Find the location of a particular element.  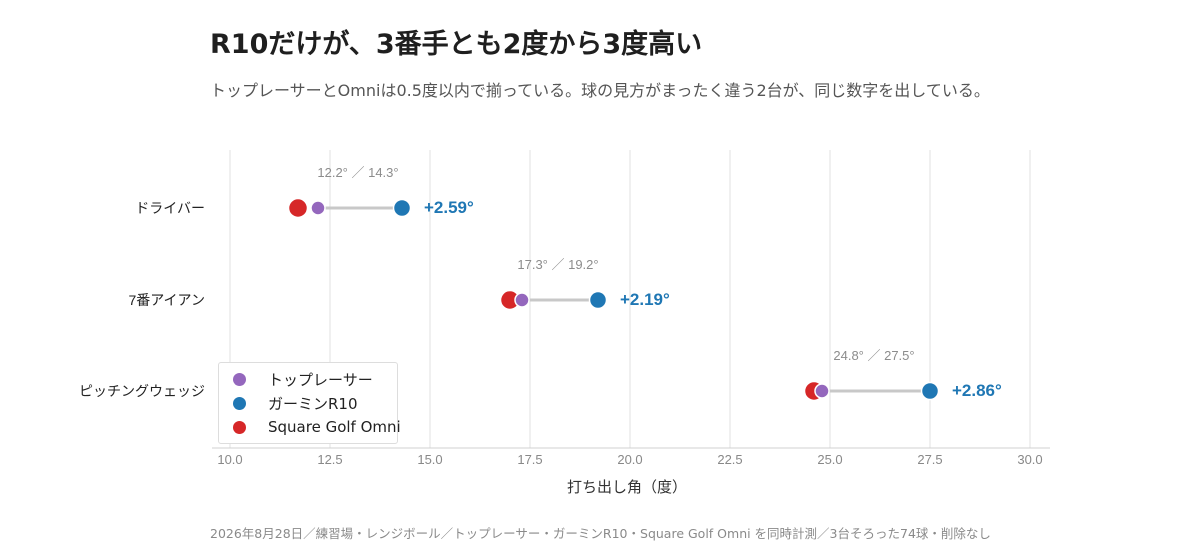

legend: トップレーサー ガーミンR10 Square Golf Omni is located at coordinates (309, 403).